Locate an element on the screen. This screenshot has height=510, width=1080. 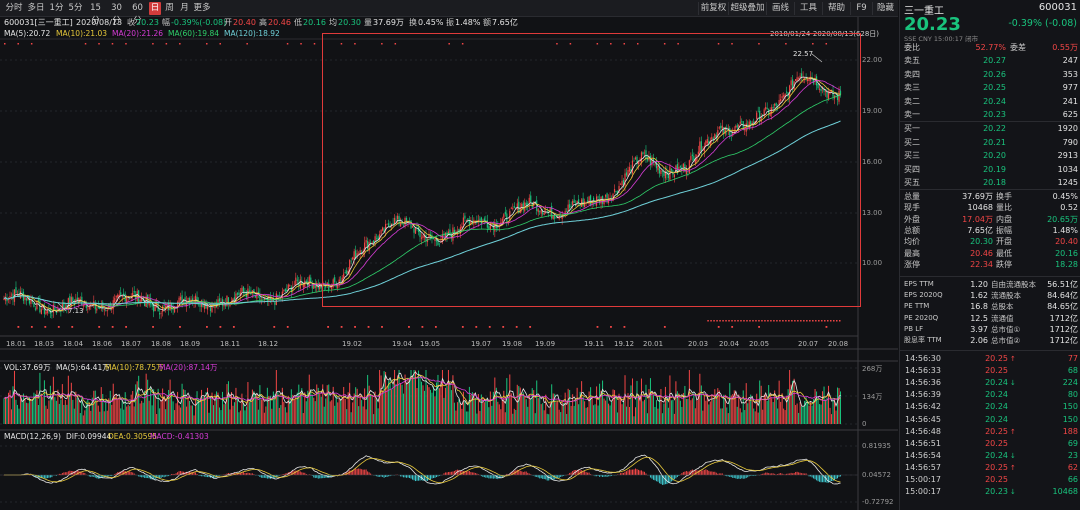
buy-level-row: 买四 20.19 1034 is located at coordinates (991, 169).